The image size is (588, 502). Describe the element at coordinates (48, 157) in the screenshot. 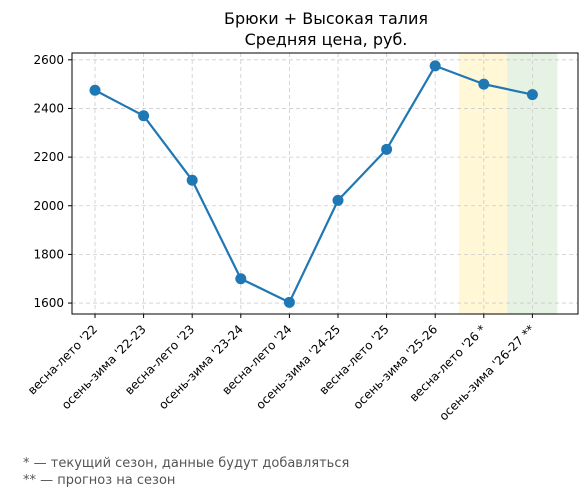

I see `y-tick-label: 2200` at that location.